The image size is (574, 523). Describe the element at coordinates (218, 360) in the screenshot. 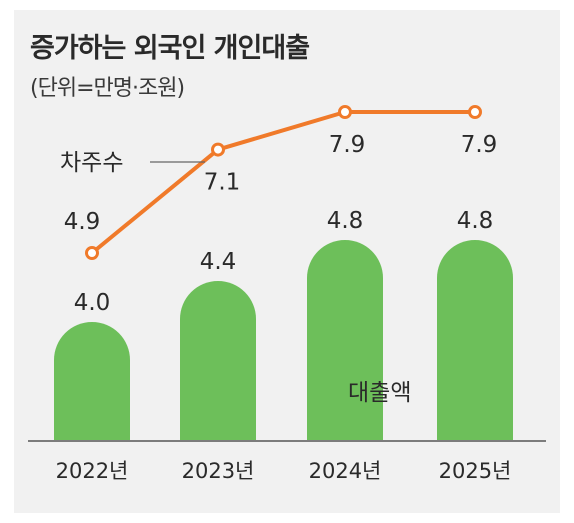

I see `bar-2023년` at that location.